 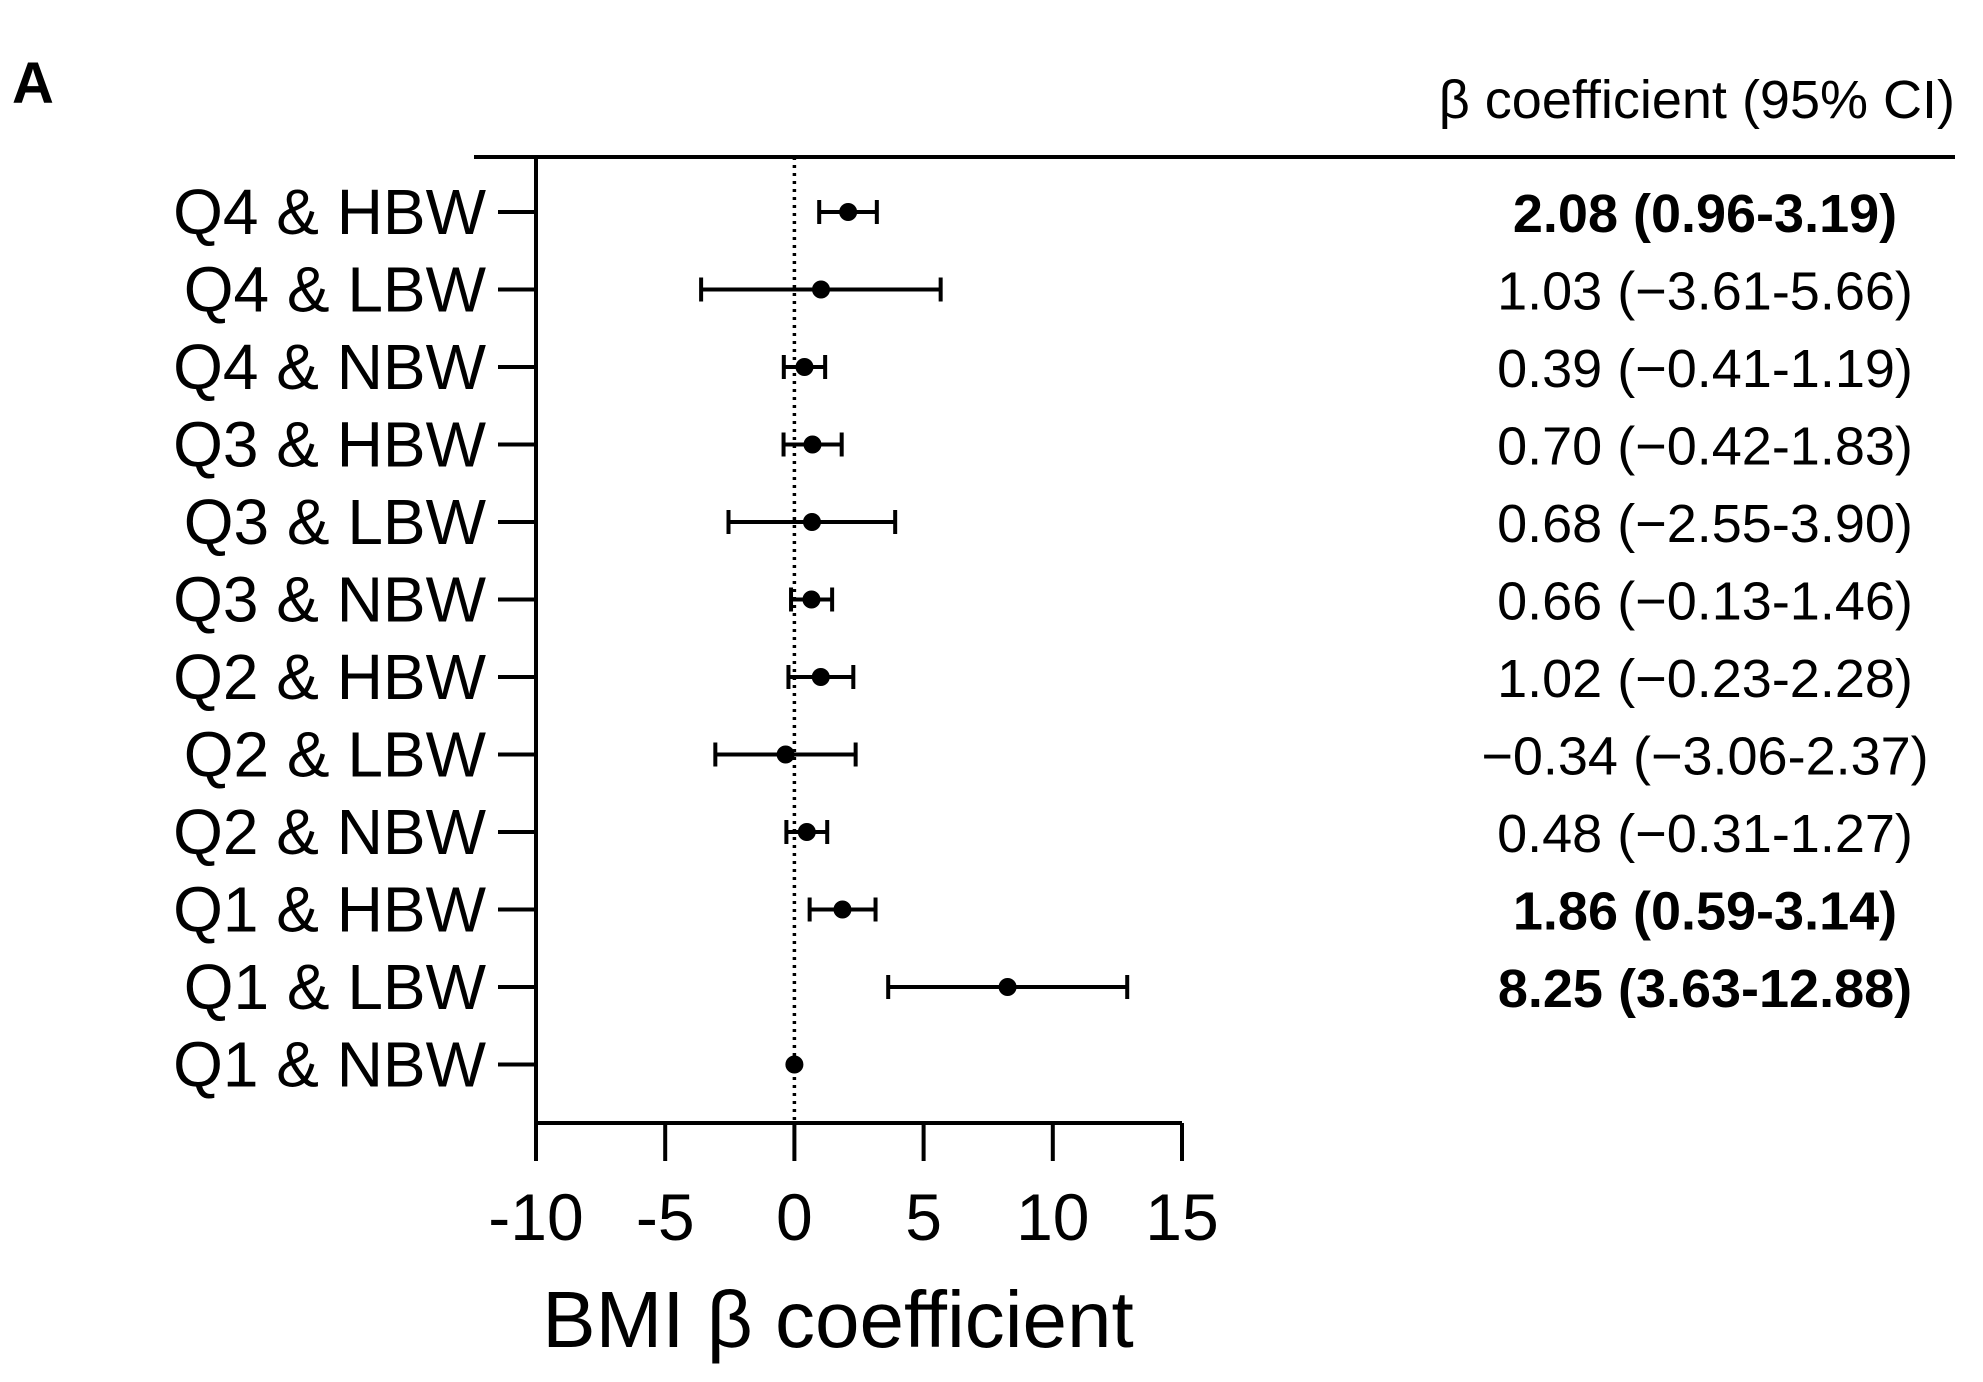 I want to click on ci-text: 0.68 (−2.55-3.90), so click(x=1705, y=524).